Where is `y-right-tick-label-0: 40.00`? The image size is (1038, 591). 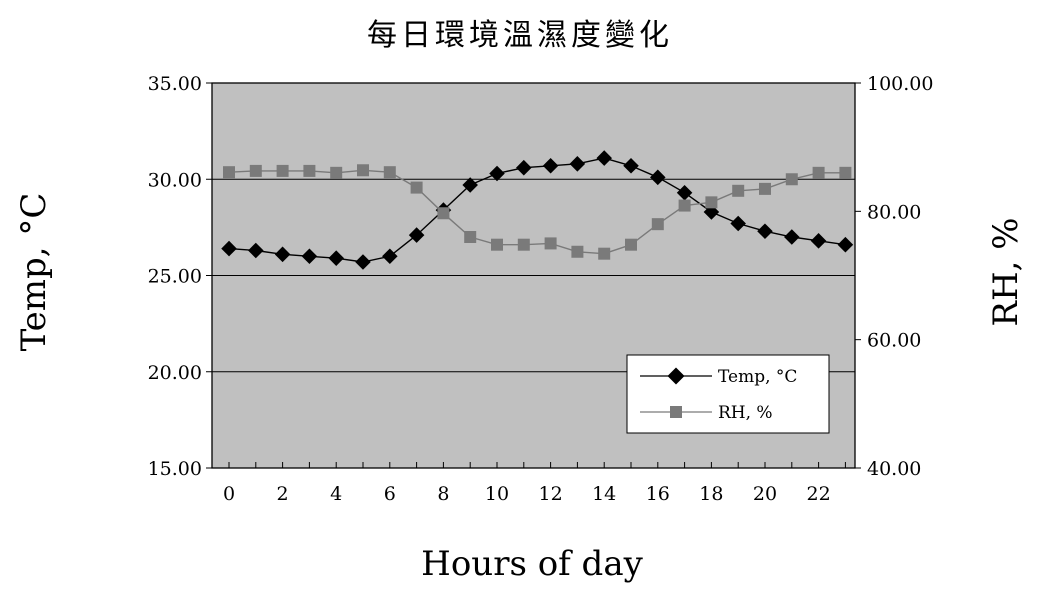
y-right-tick-label-0: 40.00 is located at coordinates (894, 469).